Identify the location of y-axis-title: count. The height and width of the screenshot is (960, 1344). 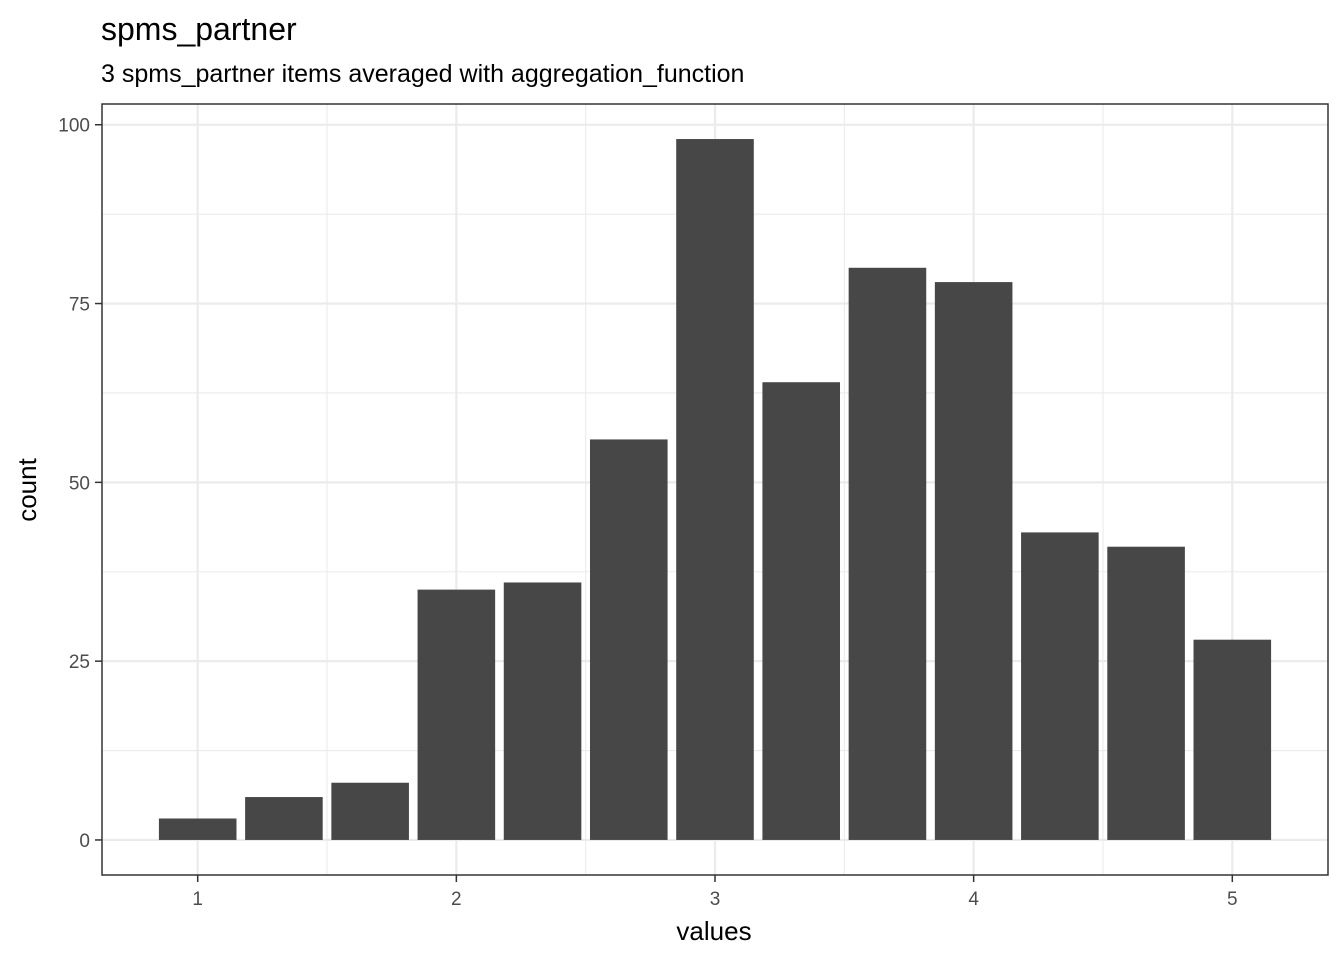
(27, 489).